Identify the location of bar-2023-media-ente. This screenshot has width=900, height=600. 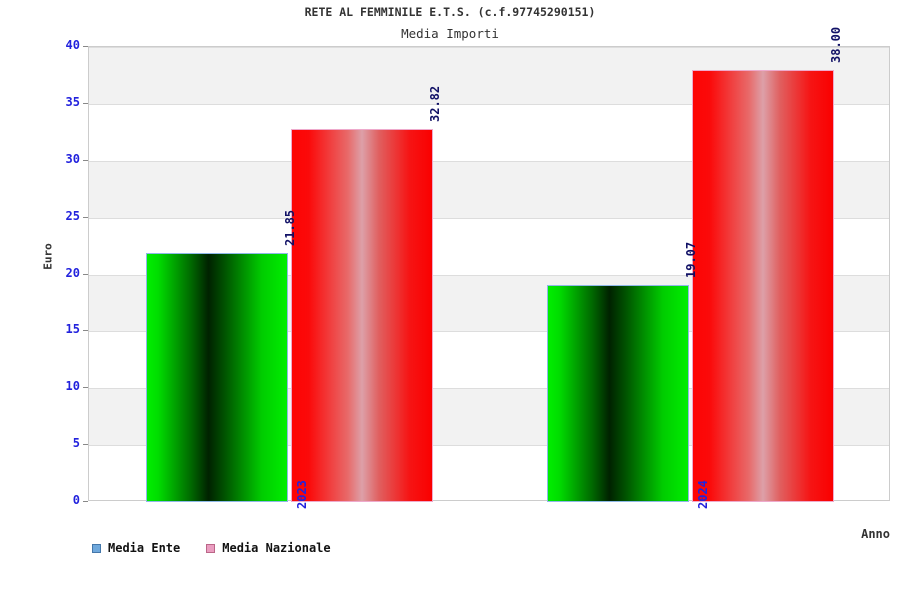
(217, 377).